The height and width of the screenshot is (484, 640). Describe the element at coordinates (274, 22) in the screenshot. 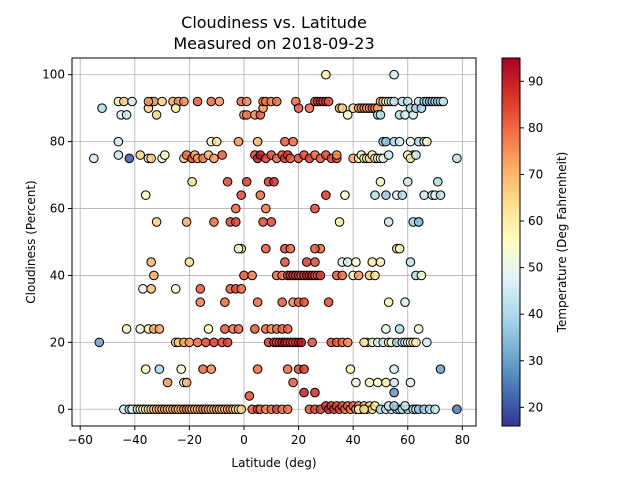

I see `chart-title: Cloudiness vs. Latitude` at that location.